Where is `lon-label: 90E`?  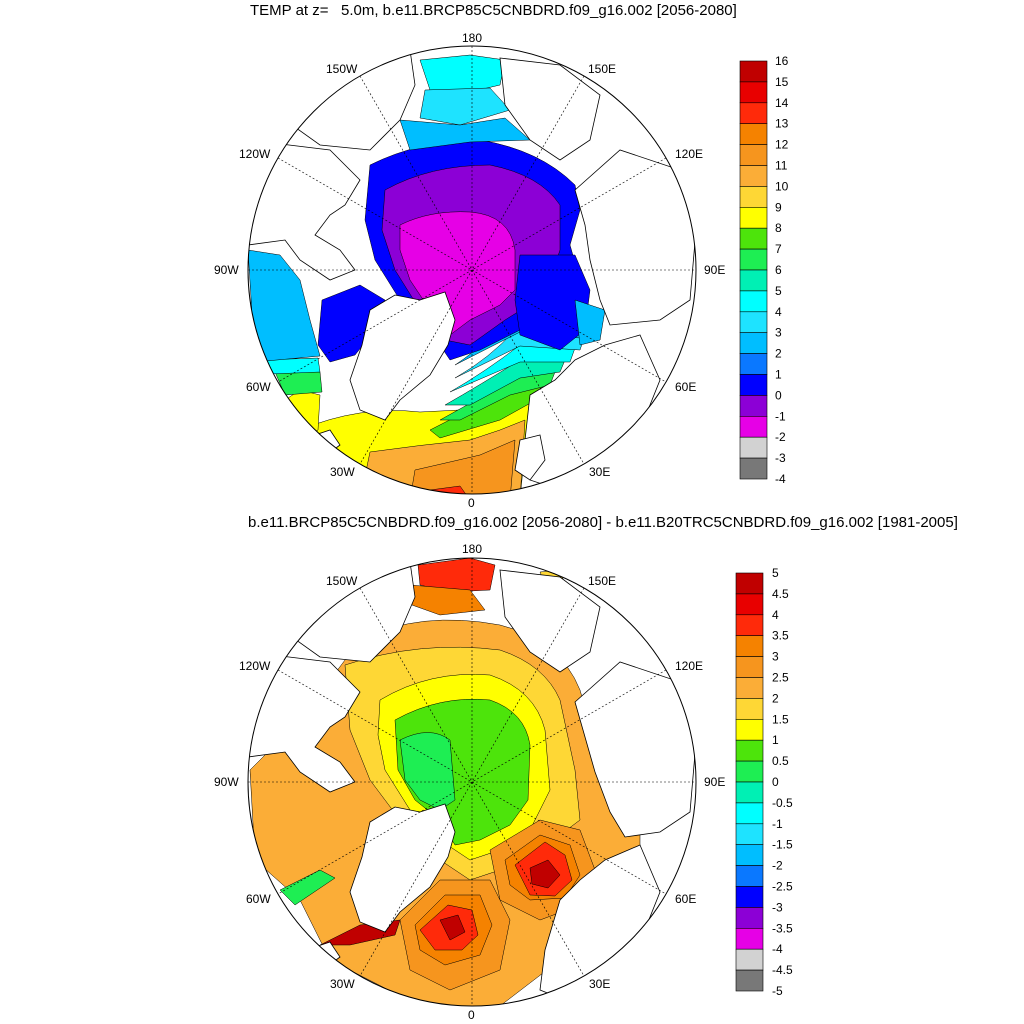 lon-label: 90E is located at coordinates (714, 782).